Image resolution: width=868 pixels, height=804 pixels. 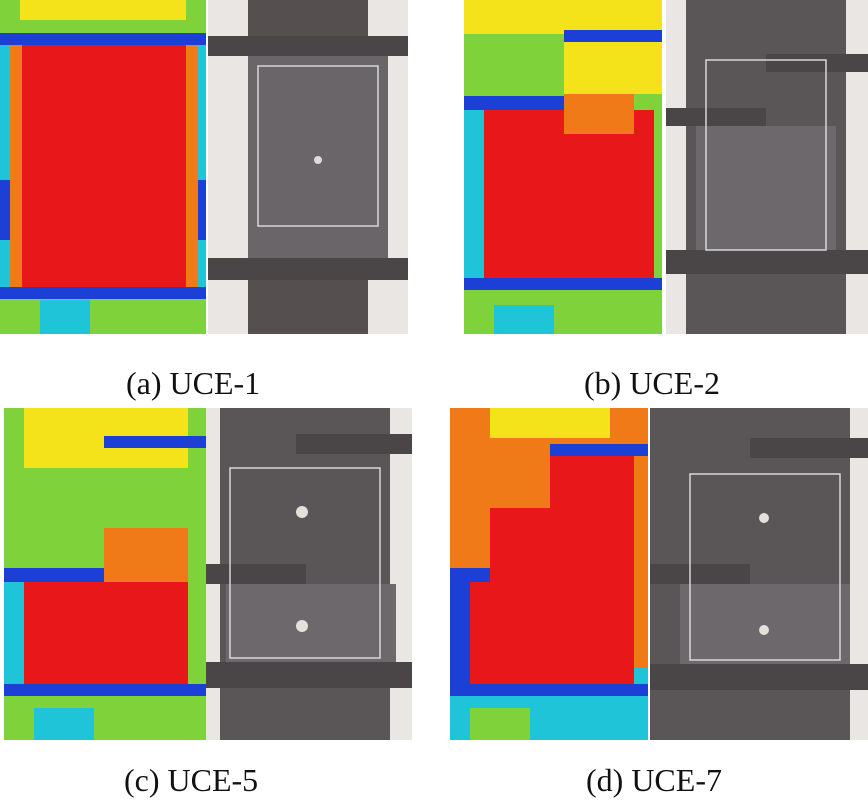 What do you see at coordinates (193, 383) in the screenshot?
I see `caption-uce-1: (a) UCE-1` at bounding box center [193, 383].